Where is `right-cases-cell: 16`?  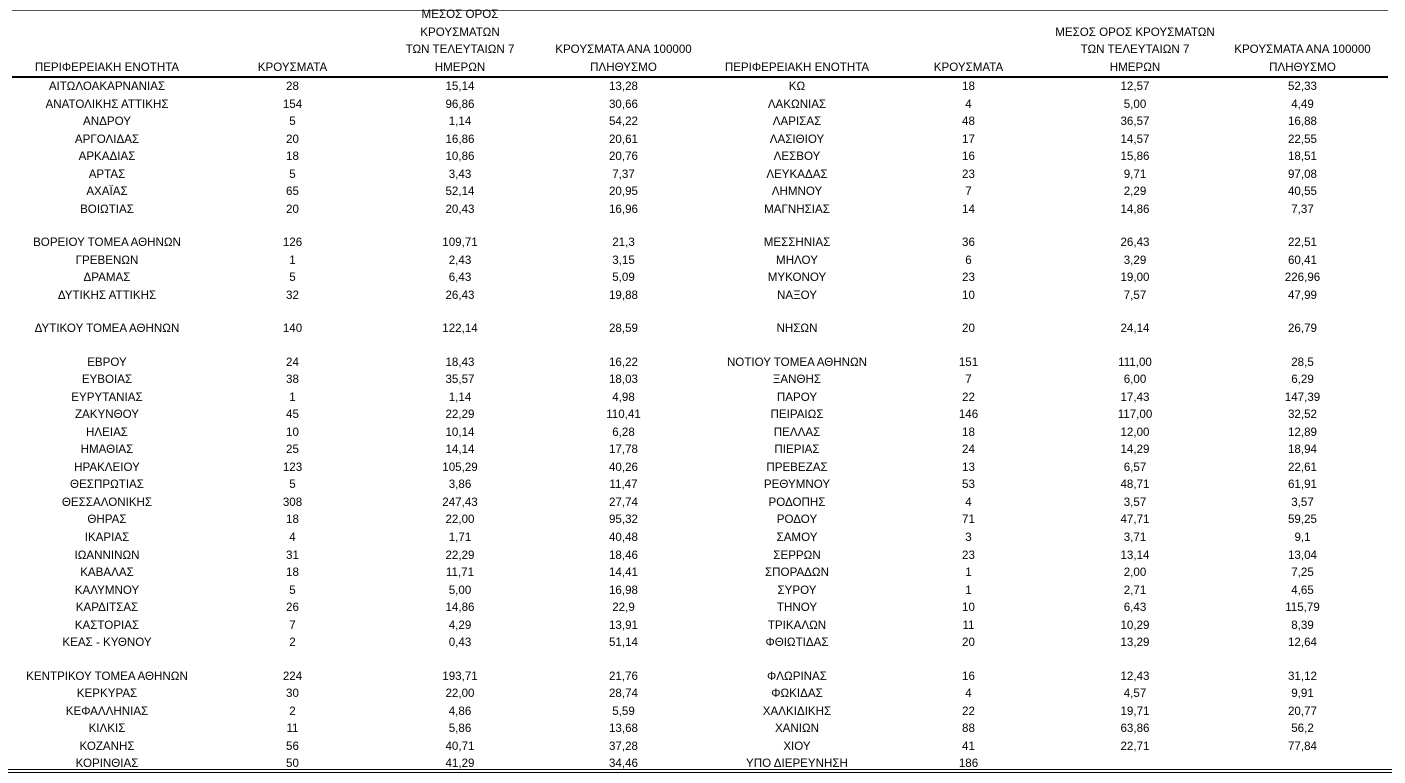 right-cases-cell: 16 is located at coordinates (968, 676).